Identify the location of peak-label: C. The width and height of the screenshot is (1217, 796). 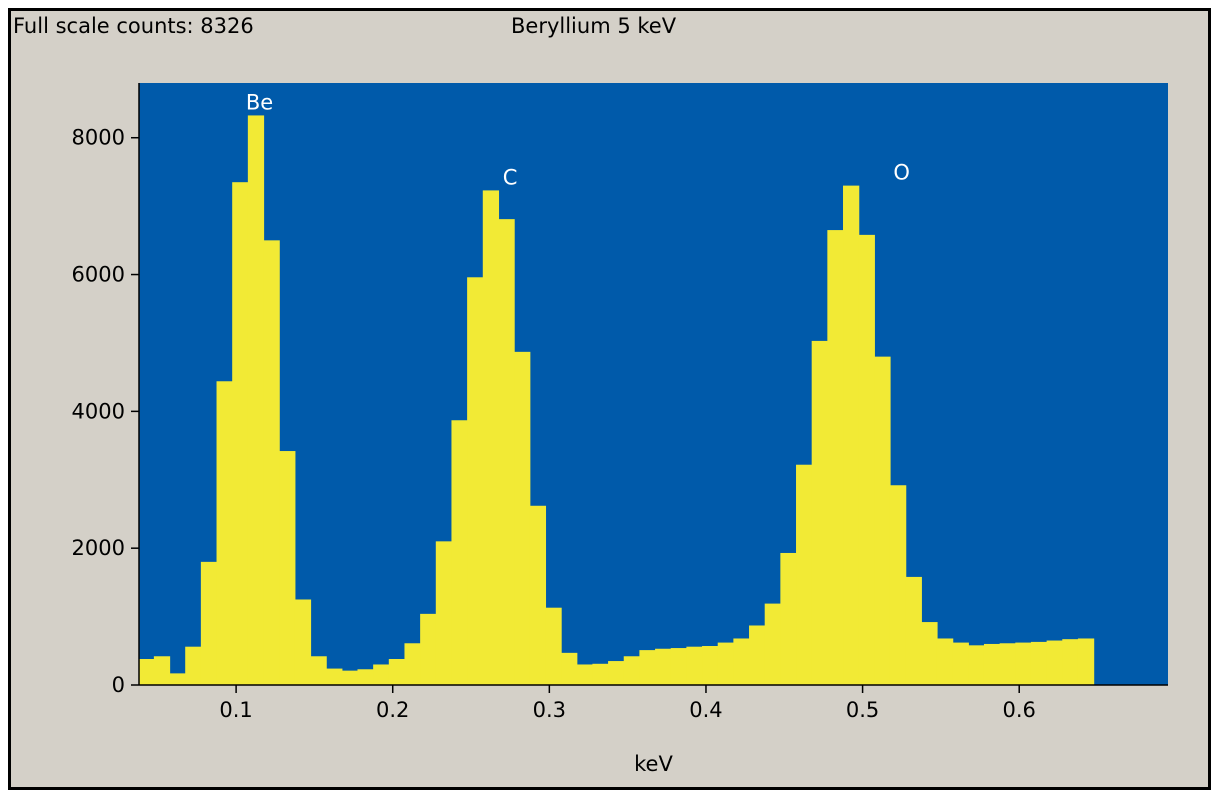
(510, 177).